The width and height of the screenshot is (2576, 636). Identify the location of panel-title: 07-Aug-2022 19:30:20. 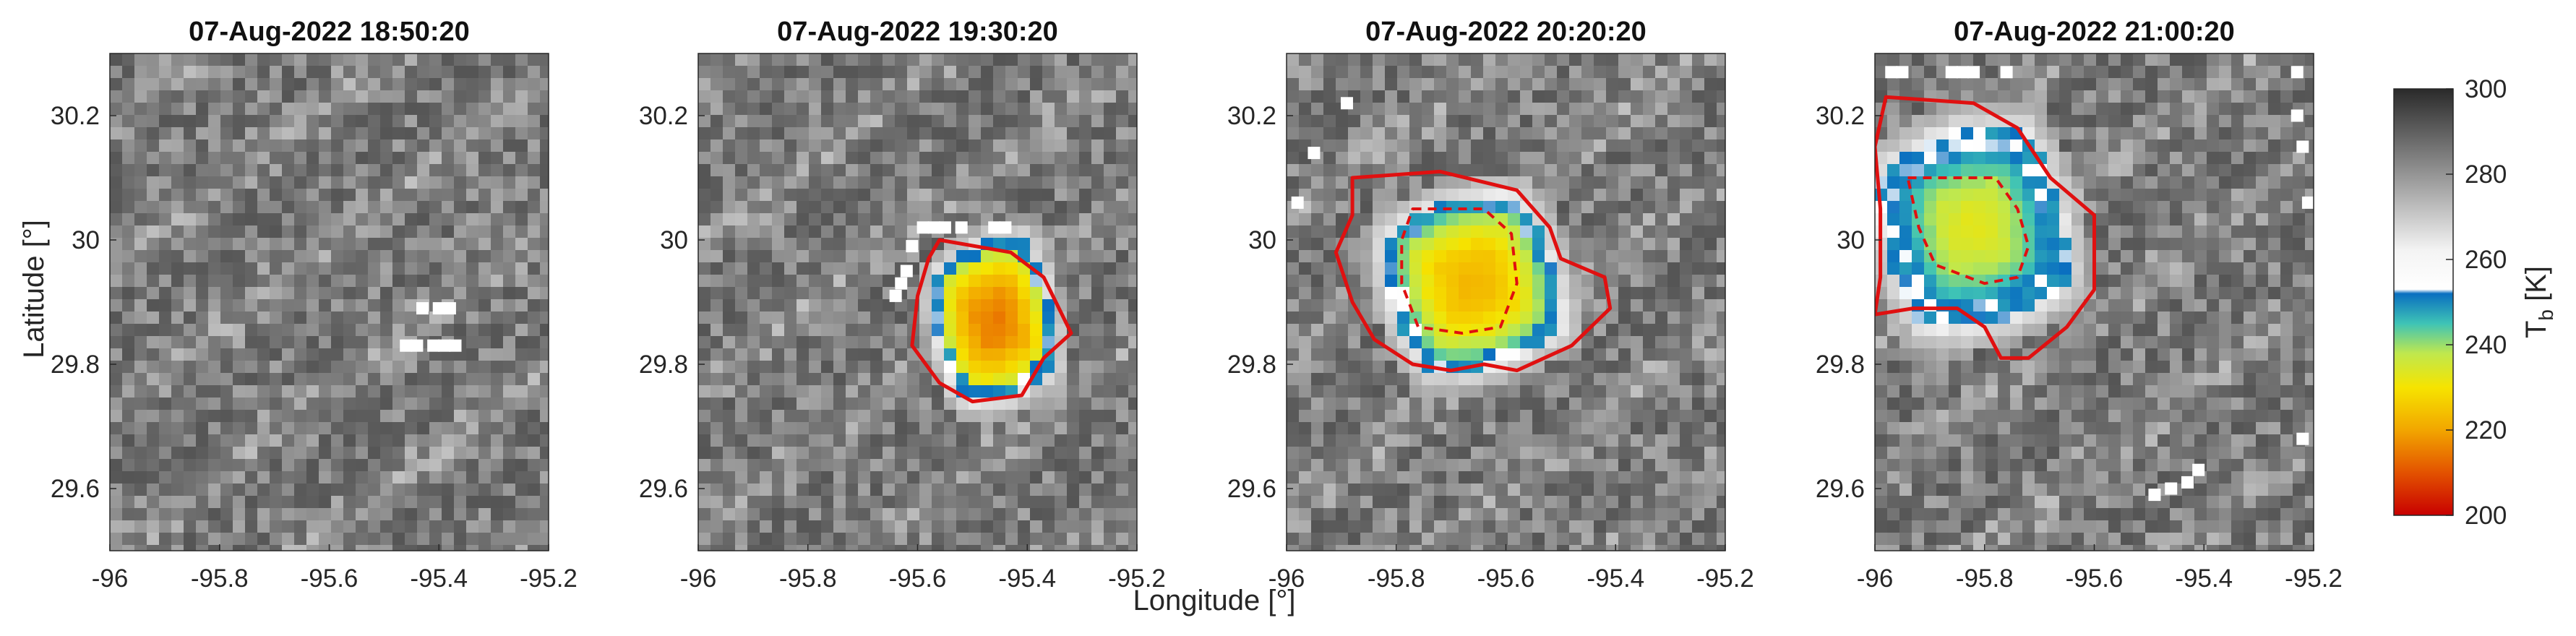
(918, 32).